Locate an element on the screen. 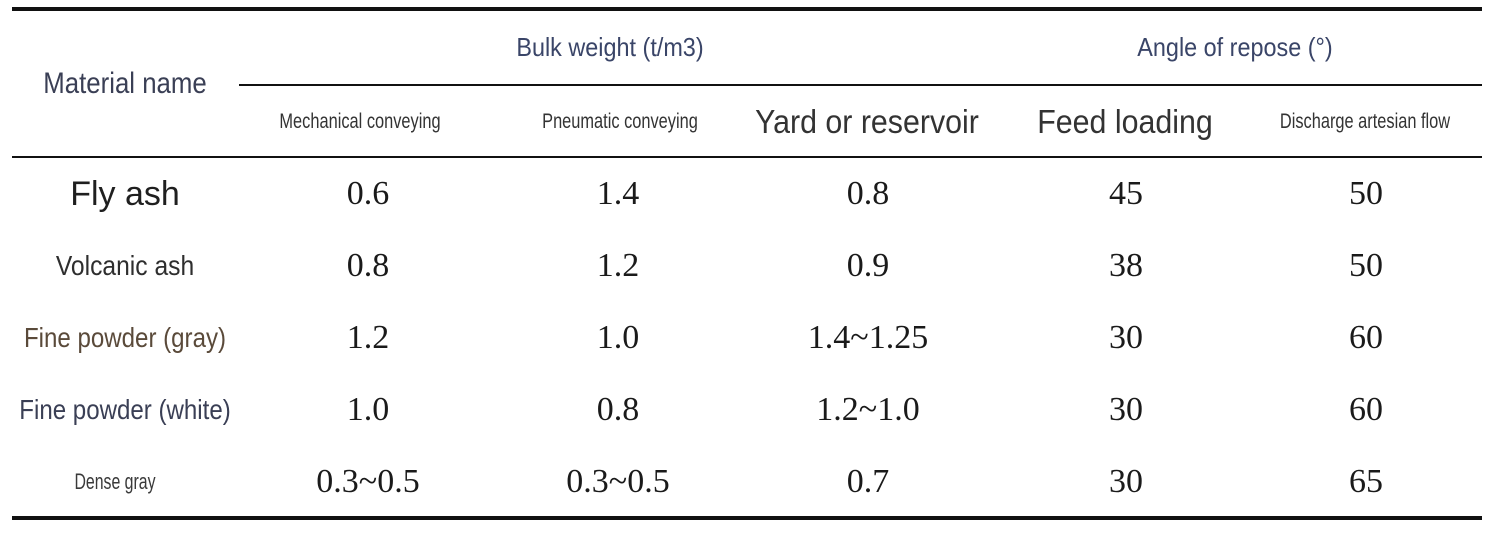  cell-pneumatic-conveying: 0.3~0.5 is located at coordinates (618, 481).